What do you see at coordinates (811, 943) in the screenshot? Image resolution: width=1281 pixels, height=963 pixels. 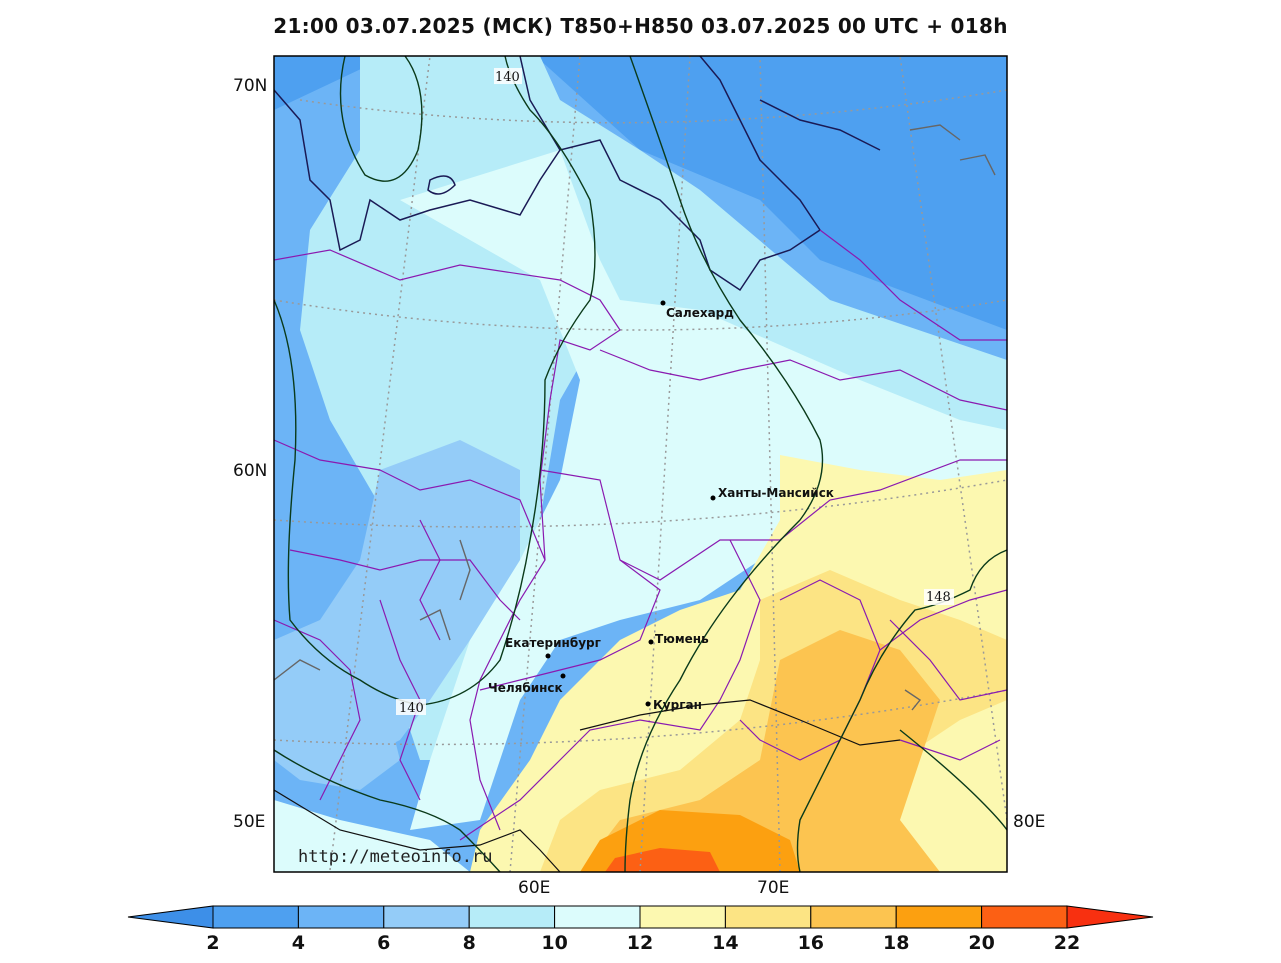 I see `colorbar-tick-label: 16` at bounding box center [811, 943].